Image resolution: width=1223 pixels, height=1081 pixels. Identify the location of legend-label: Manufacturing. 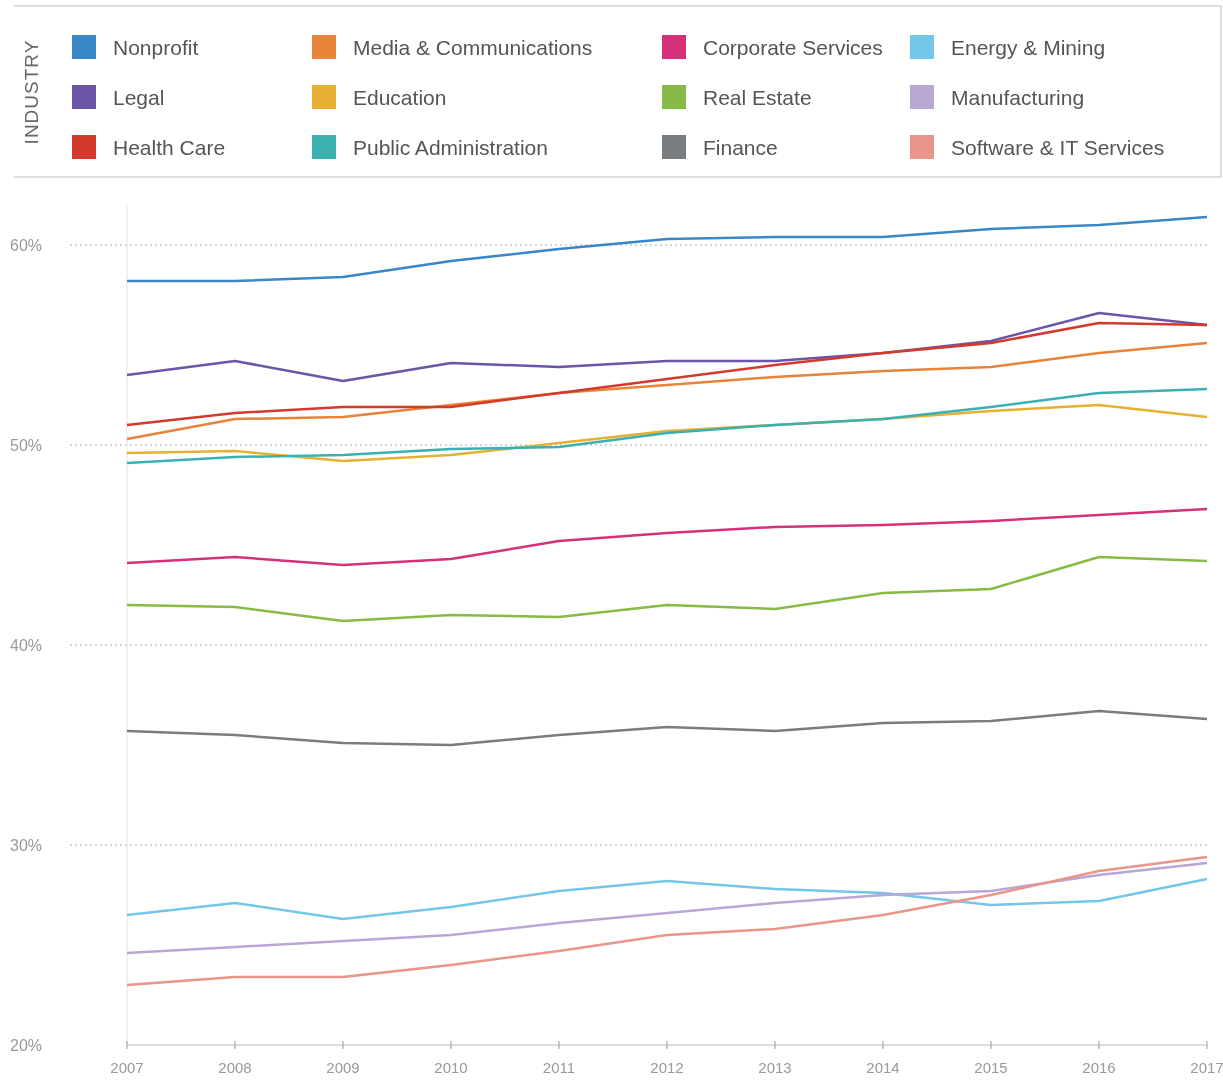
(1018, 97).